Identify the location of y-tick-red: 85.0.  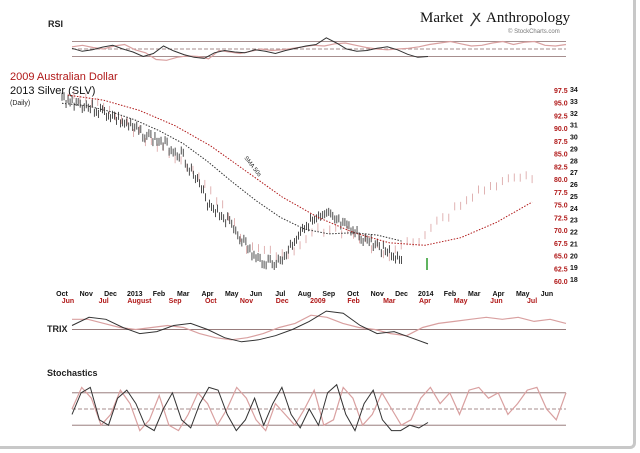
(561, 155).